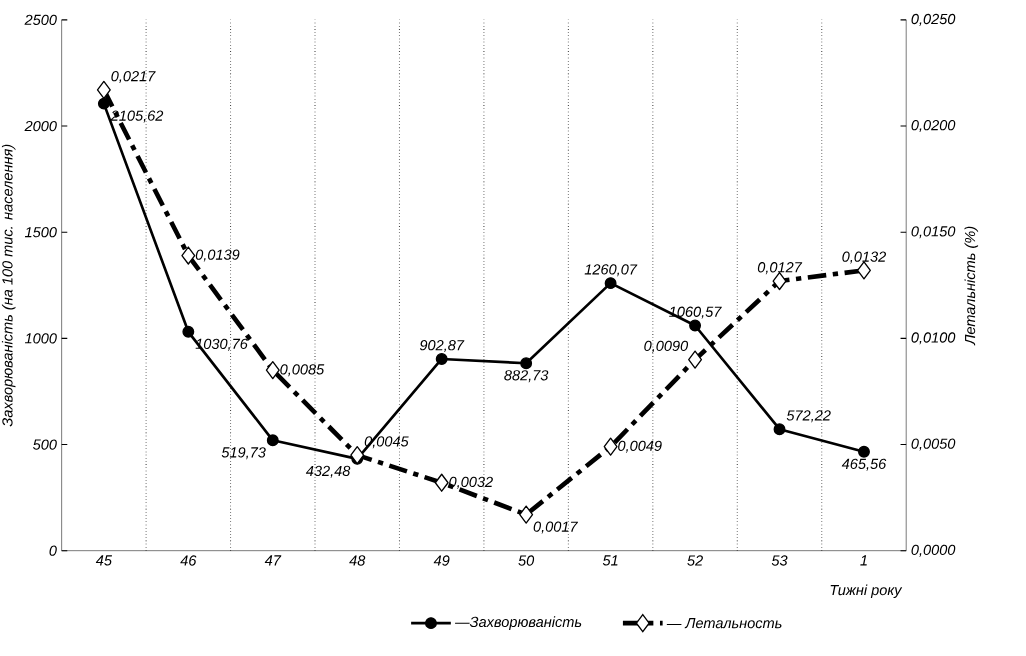 This screenshot has width=1026, height=656. Describe the element at coordinates (273, 560) in the screenshot. I see `x-tick-label: 47` at that location.